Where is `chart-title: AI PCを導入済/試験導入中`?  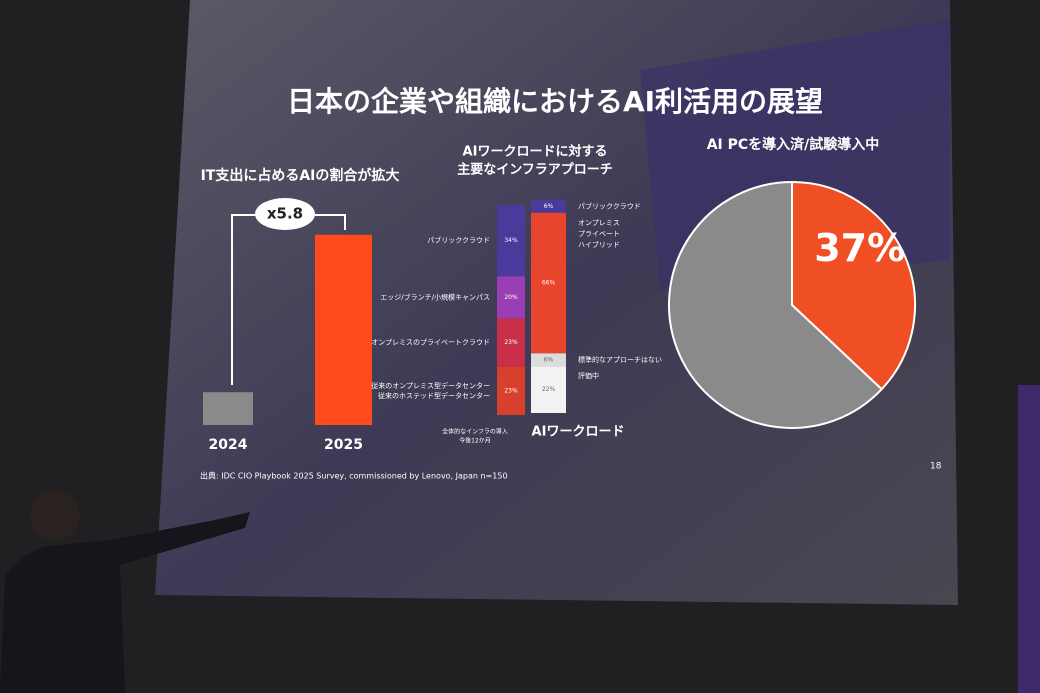
chart-title: AI PCを導入済/試験導入中 is located at coordinates (793, 144).